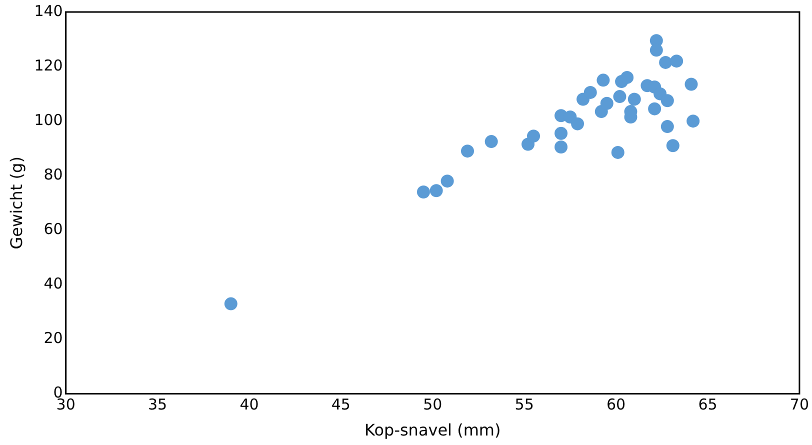  What do you see at coordinates (48, 65) in the screenshot?
I see `y-tick-label: 120` at bounding box center [48, 65].